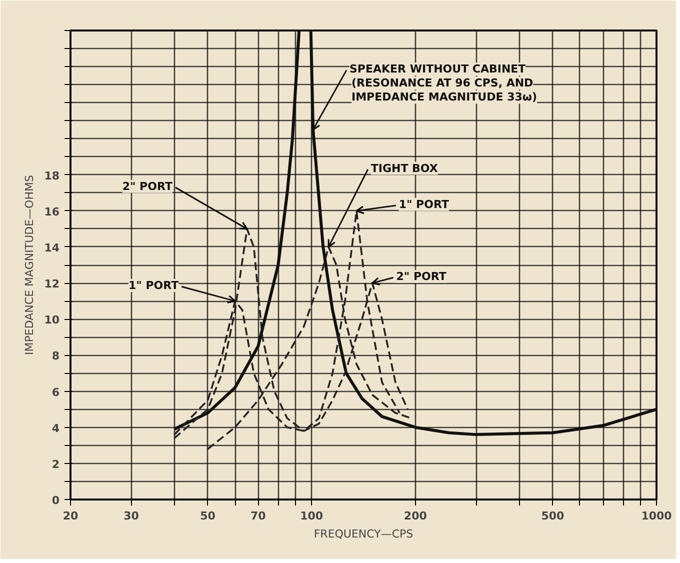 Image resolution: width=680 pixels, height=563 pixels. I want to click on annotation: TIGHT BOX, so click(404, 168).